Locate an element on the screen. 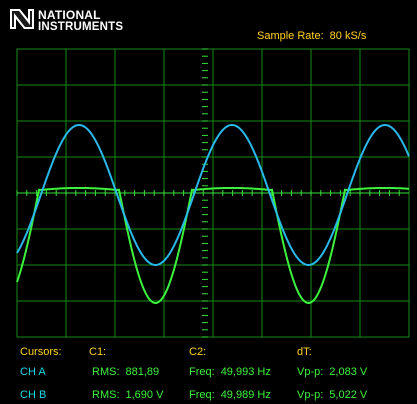 The width and height of the screenshot is (417, 404). ch-b-vpp: Vp-p: 5,022 V is located at coordinates (332, 395).